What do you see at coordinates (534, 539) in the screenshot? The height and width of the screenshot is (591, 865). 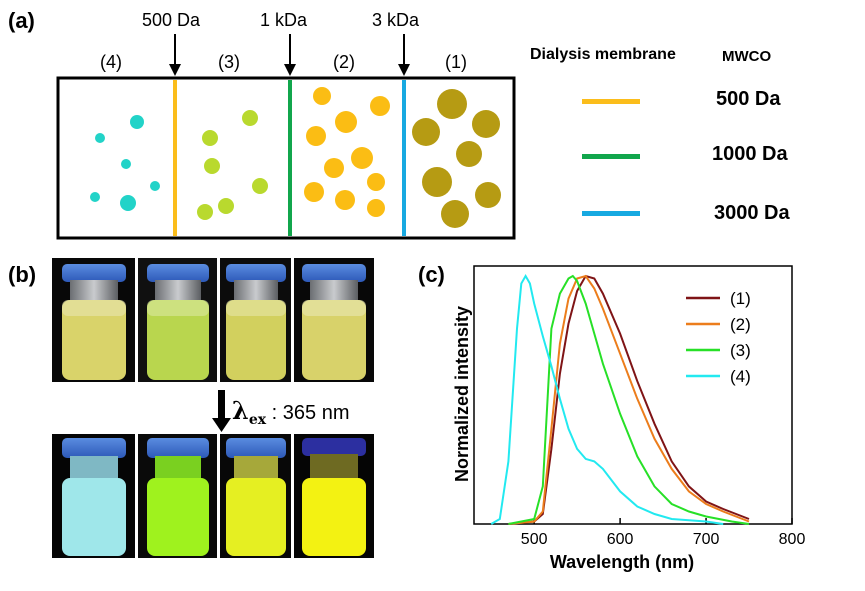 I see `x-tick-label-500: 500` at bounding box center [534, 539].